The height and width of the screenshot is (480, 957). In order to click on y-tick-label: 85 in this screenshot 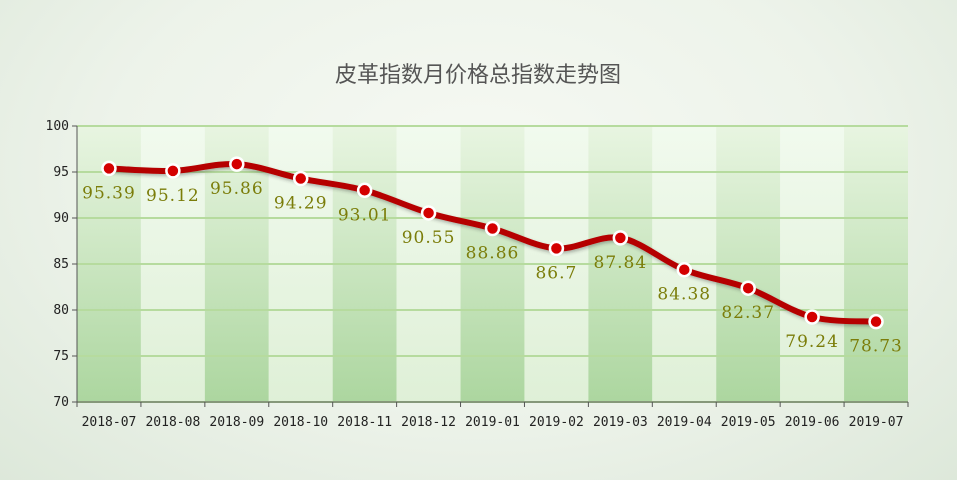, I will do `click(61, 264)`.